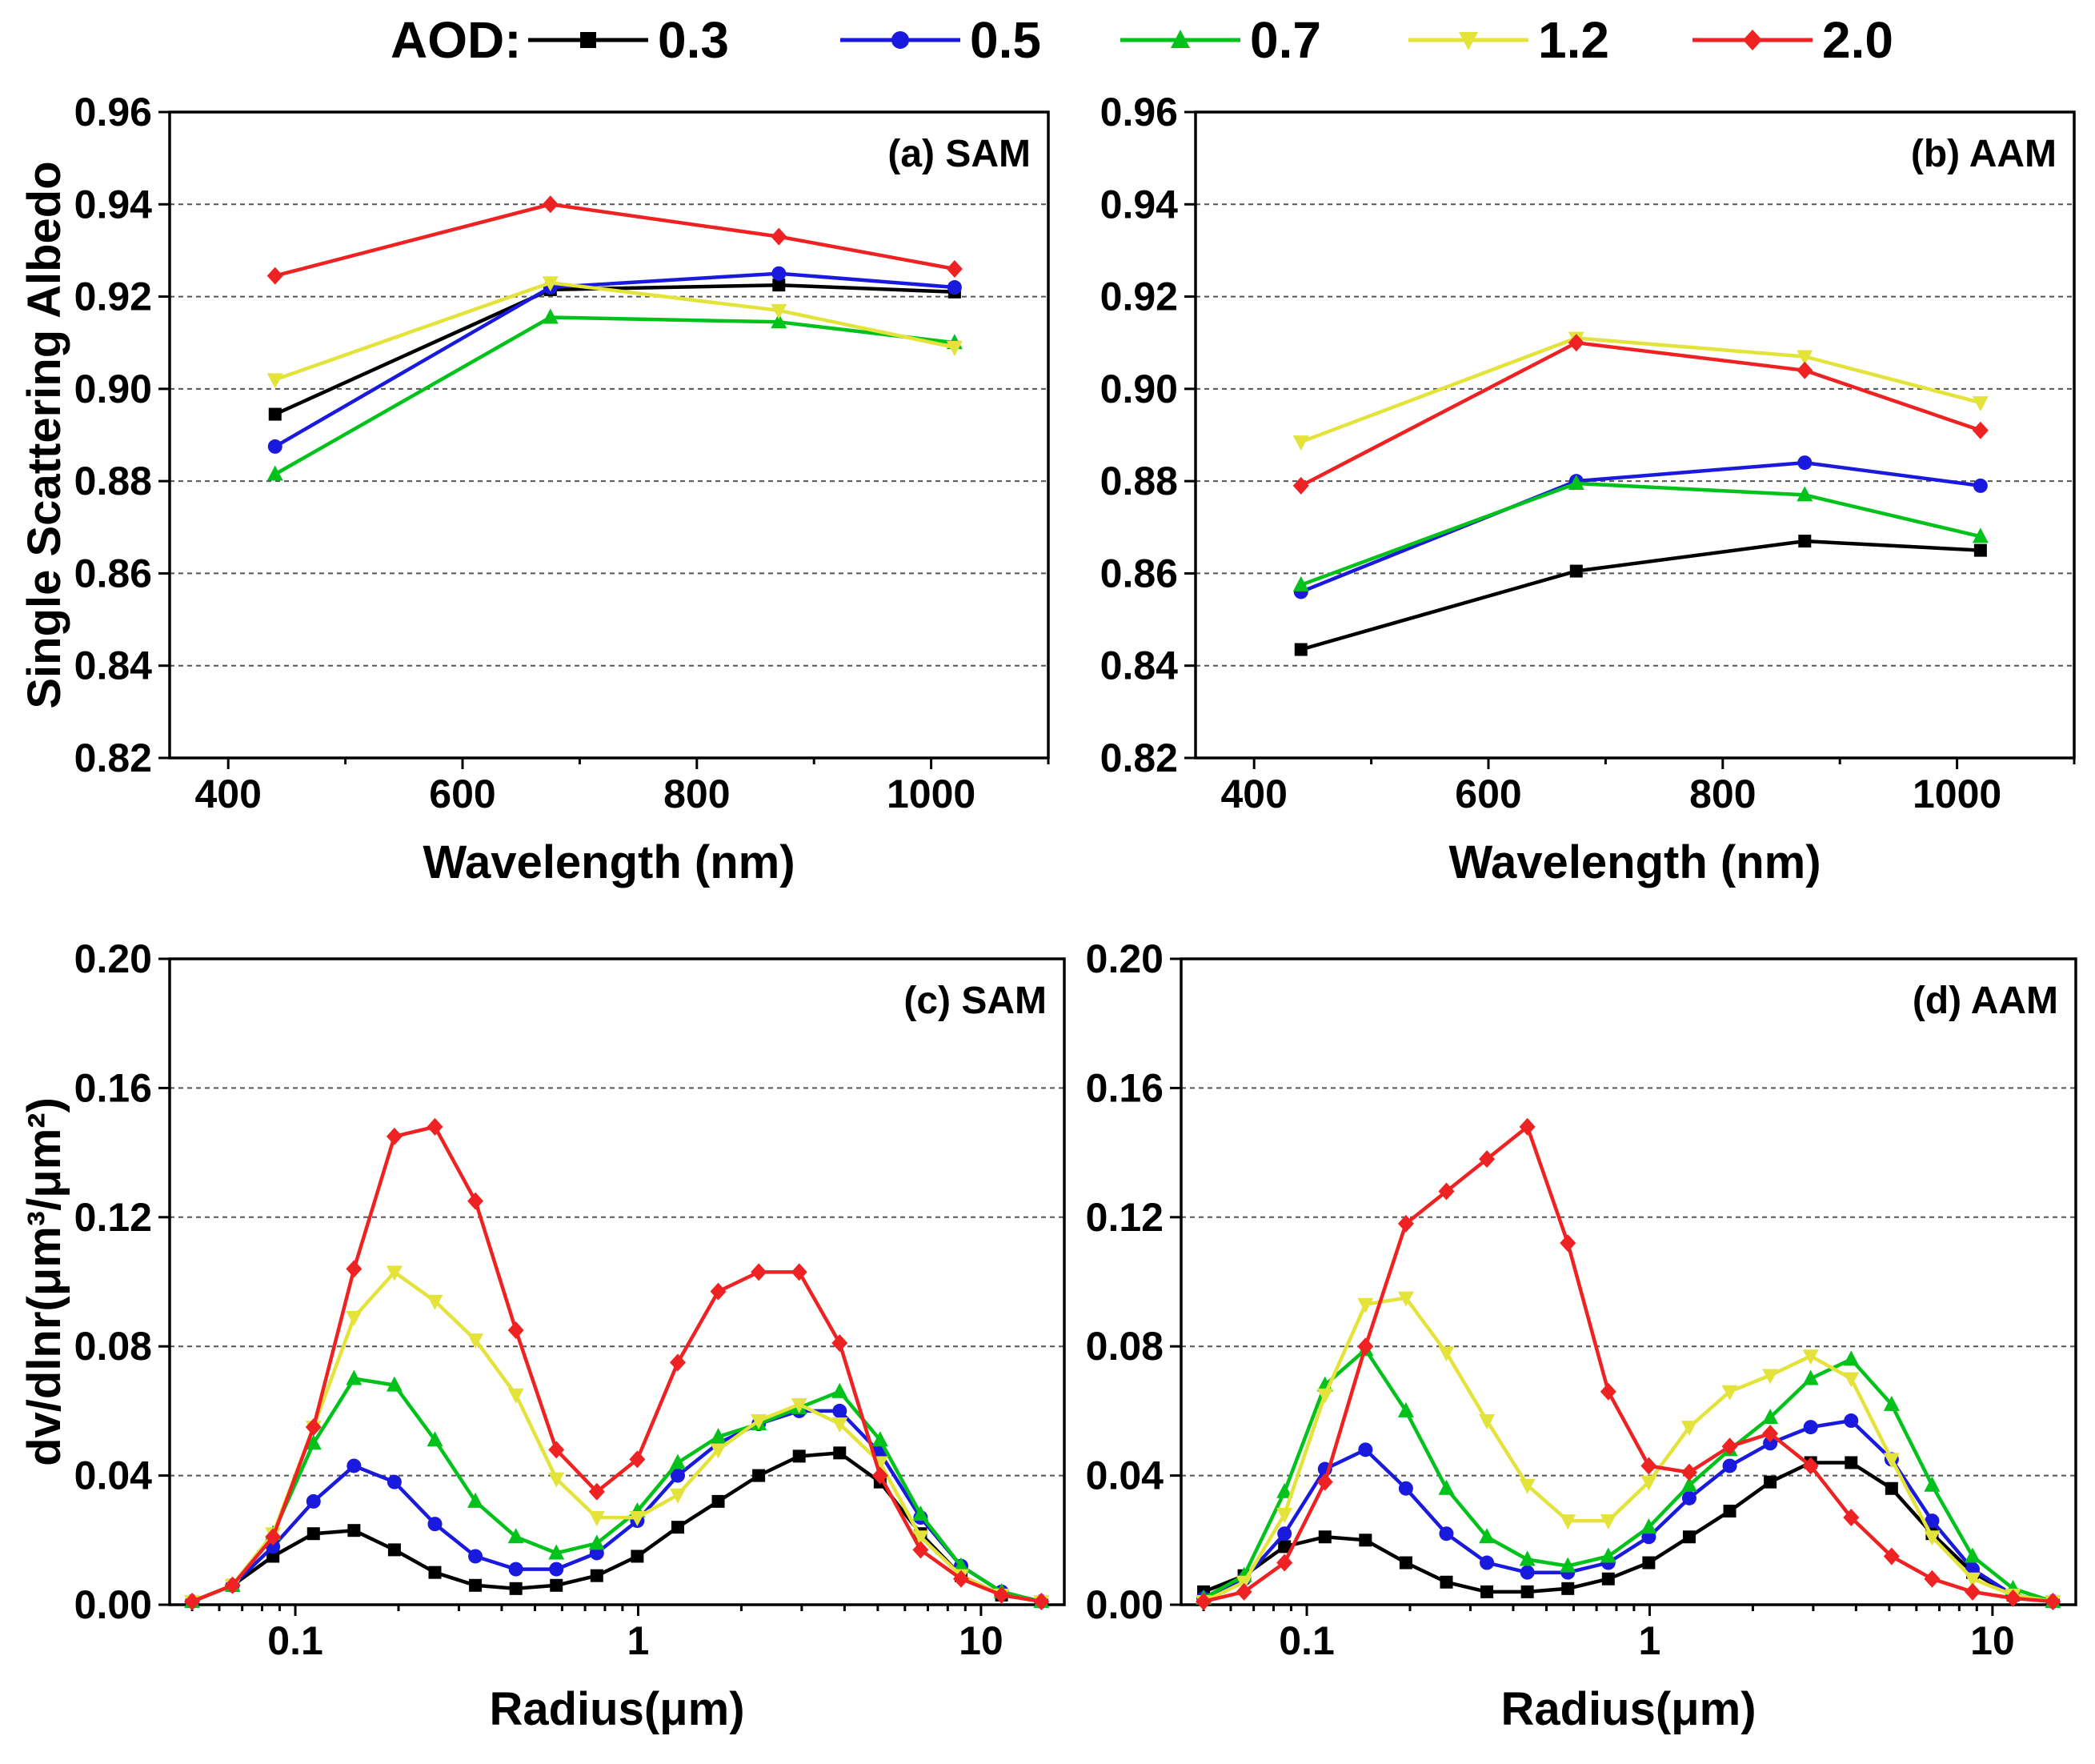  I want to click on grid, so click(1628, 1282).